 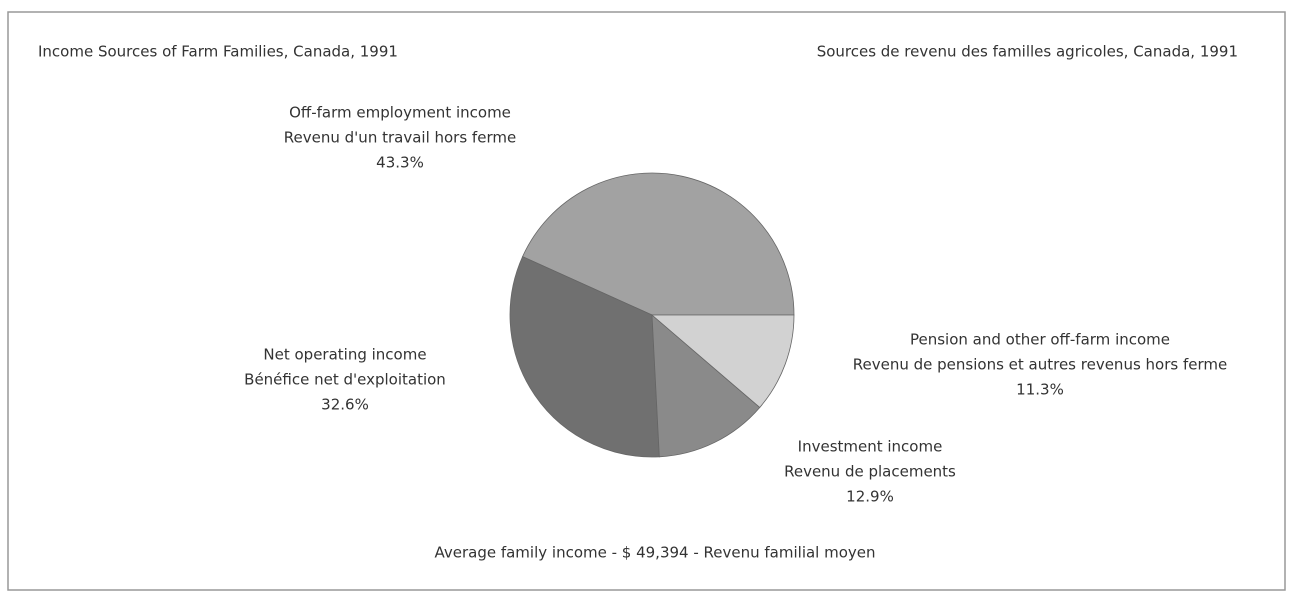 What do you see at coordinates (1040, 390) in the screenshot?
I see `value-label: 11.3%` at bounding box center [1040, 390].